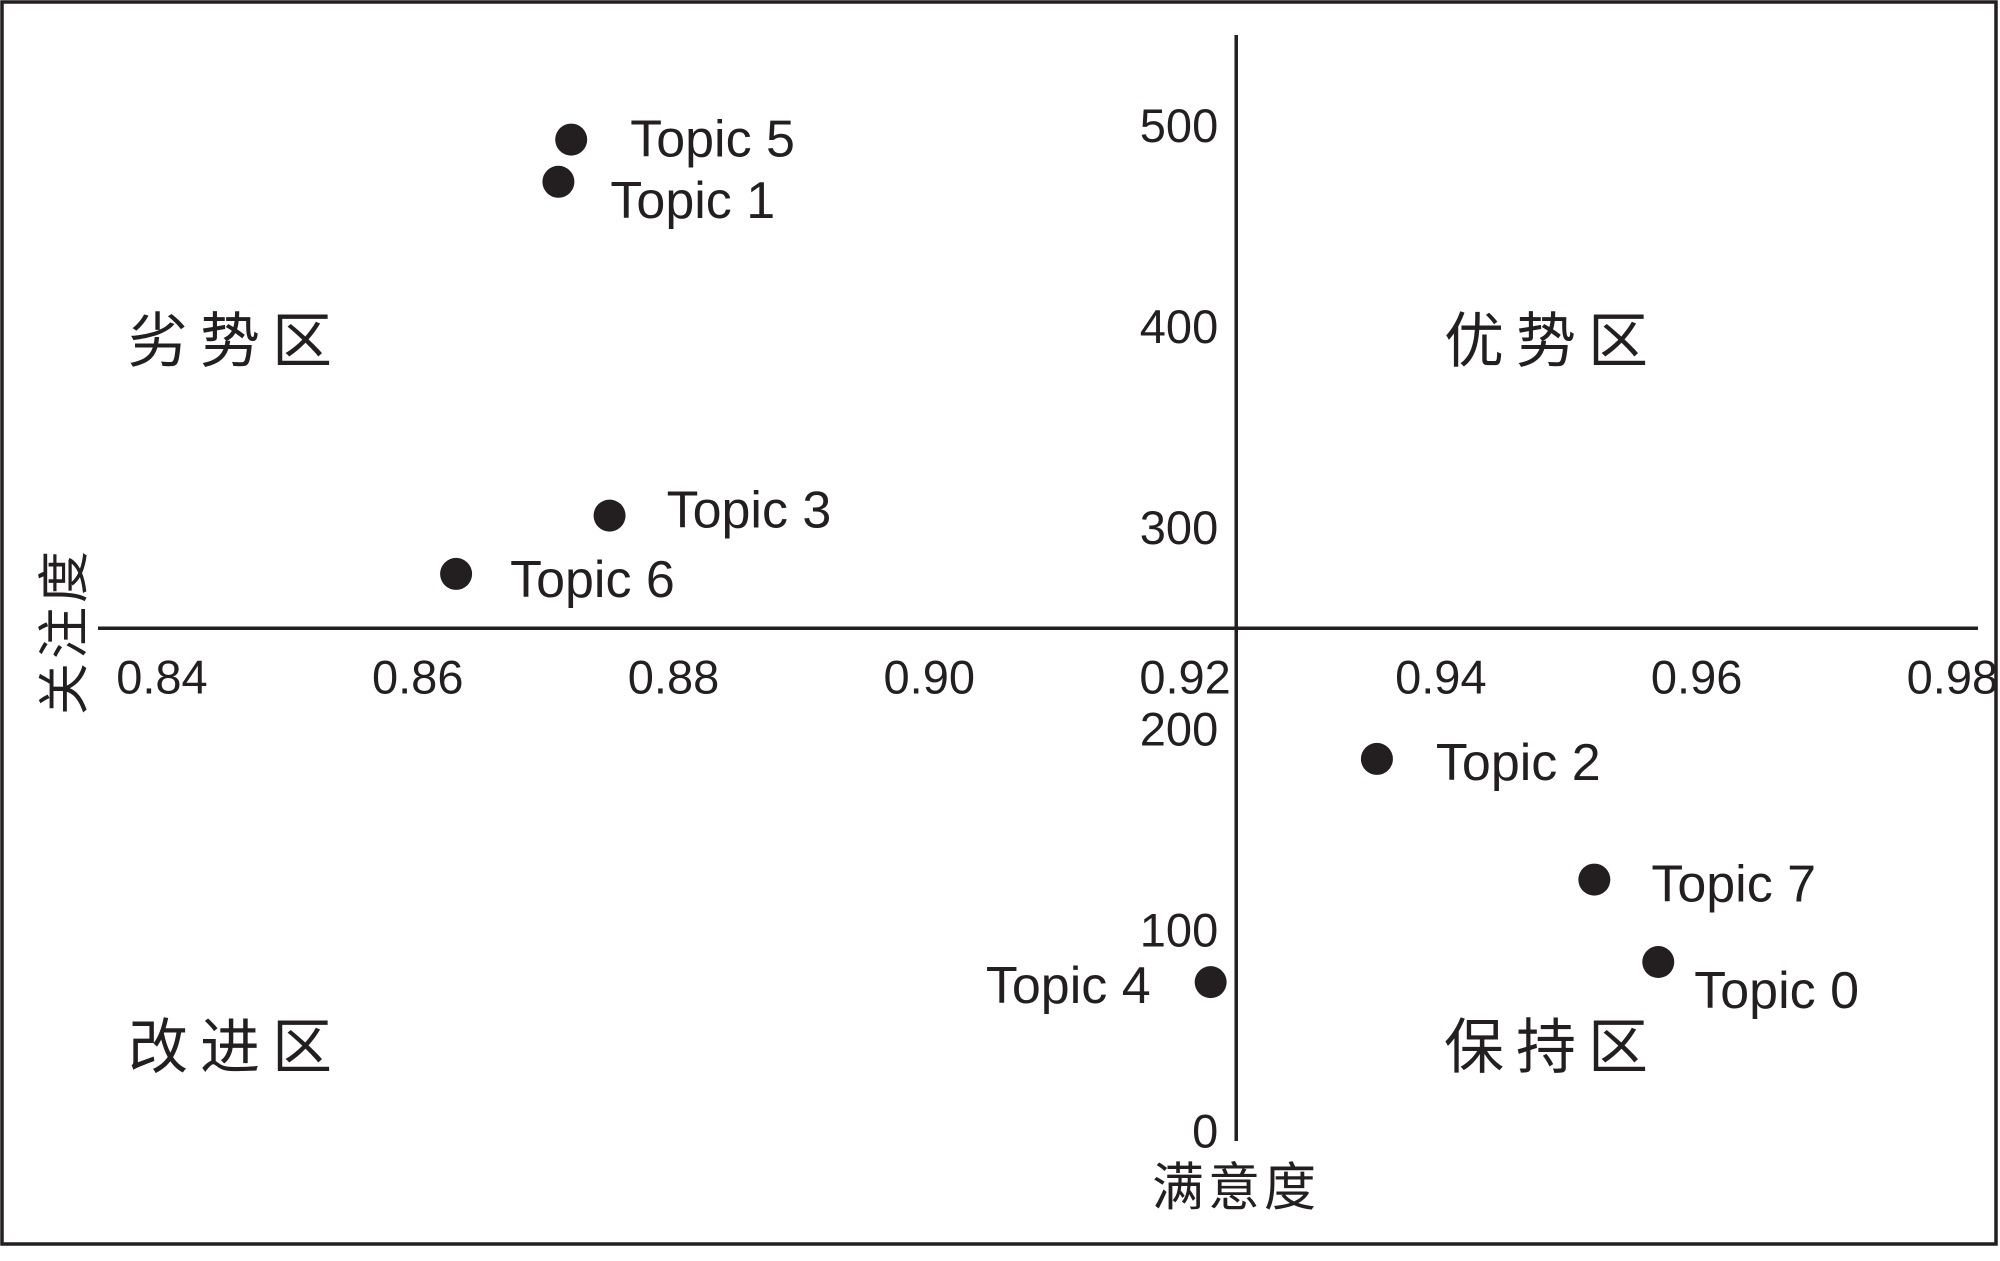 Image resolution: width=2000 pixels, height=1261 pixels. What do you see at coordinates (1068, 986) in the screenshot?
I see `data-point-label: Topic 4` at bounding box center [1068, 986].